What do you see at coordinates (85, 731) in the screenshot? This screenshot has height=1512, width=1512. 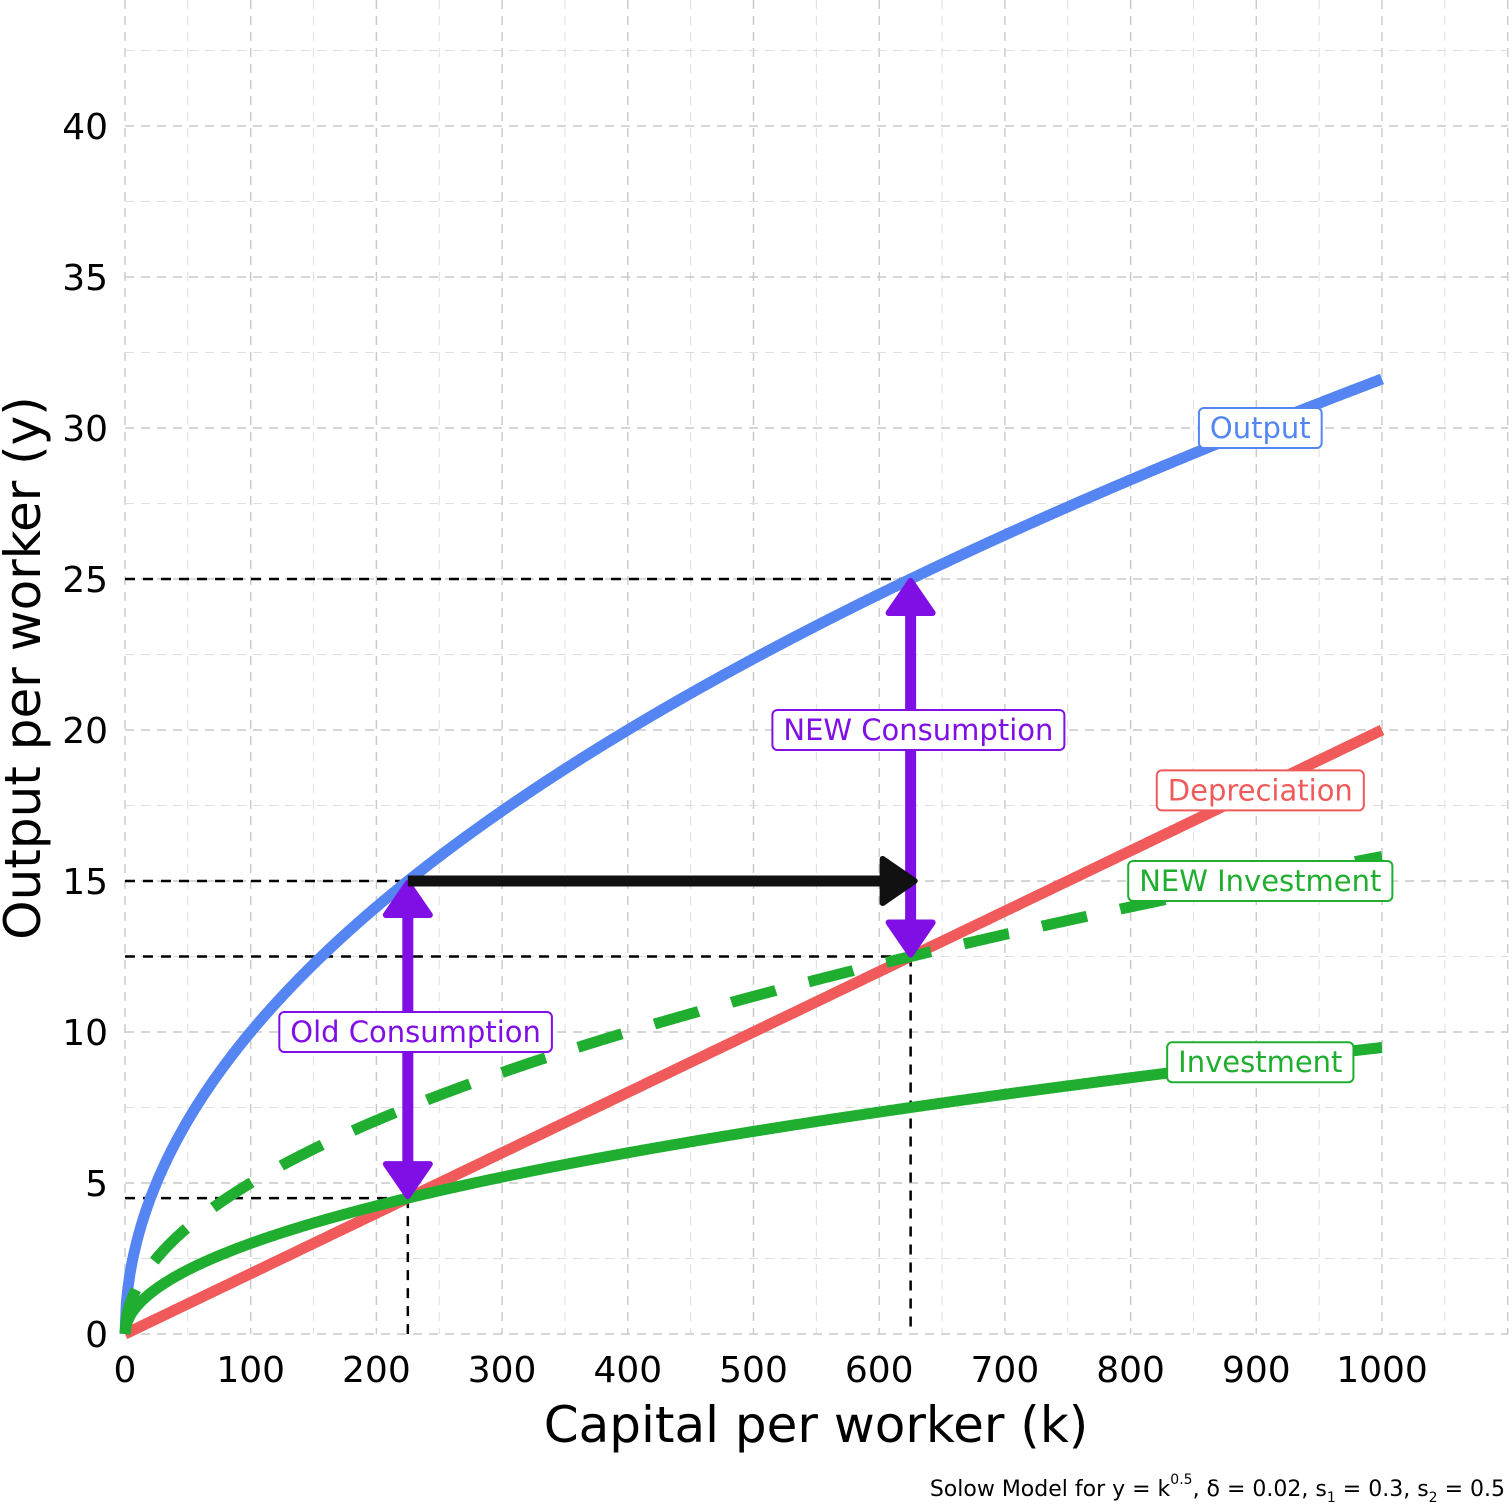 I see `y-tick-label: 20` at bounding box center [85, 731].